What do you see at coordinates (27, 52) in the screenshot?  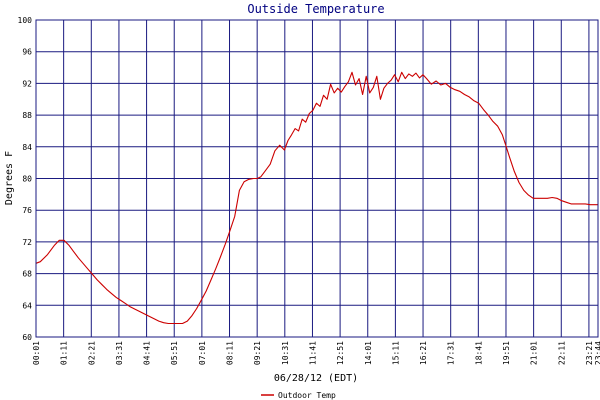 I see `y-tick-label: 96` at bounding box center [27, 52].